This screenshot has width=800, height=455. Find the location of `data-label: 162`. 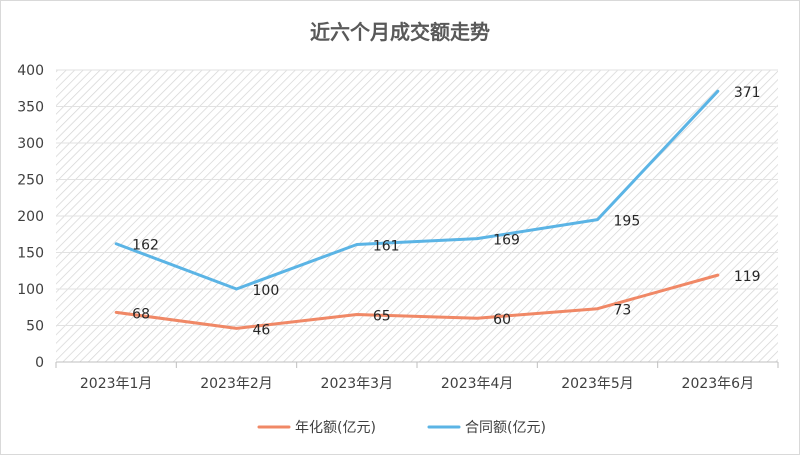

data-label: 162 is located at coordinates (145, 246).